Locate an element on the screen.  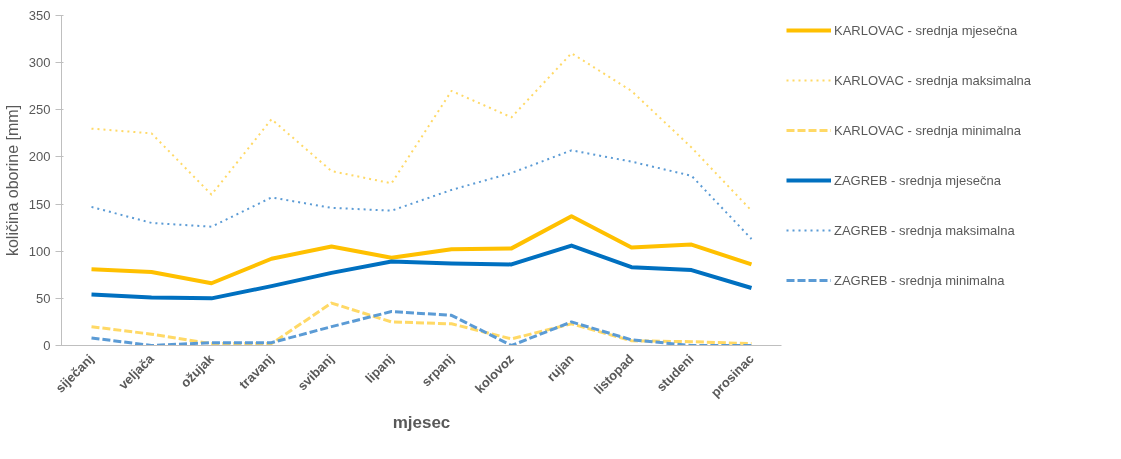
legend-label: ZAGREB - srednja mjesečna is located at coordinates (917, 180).